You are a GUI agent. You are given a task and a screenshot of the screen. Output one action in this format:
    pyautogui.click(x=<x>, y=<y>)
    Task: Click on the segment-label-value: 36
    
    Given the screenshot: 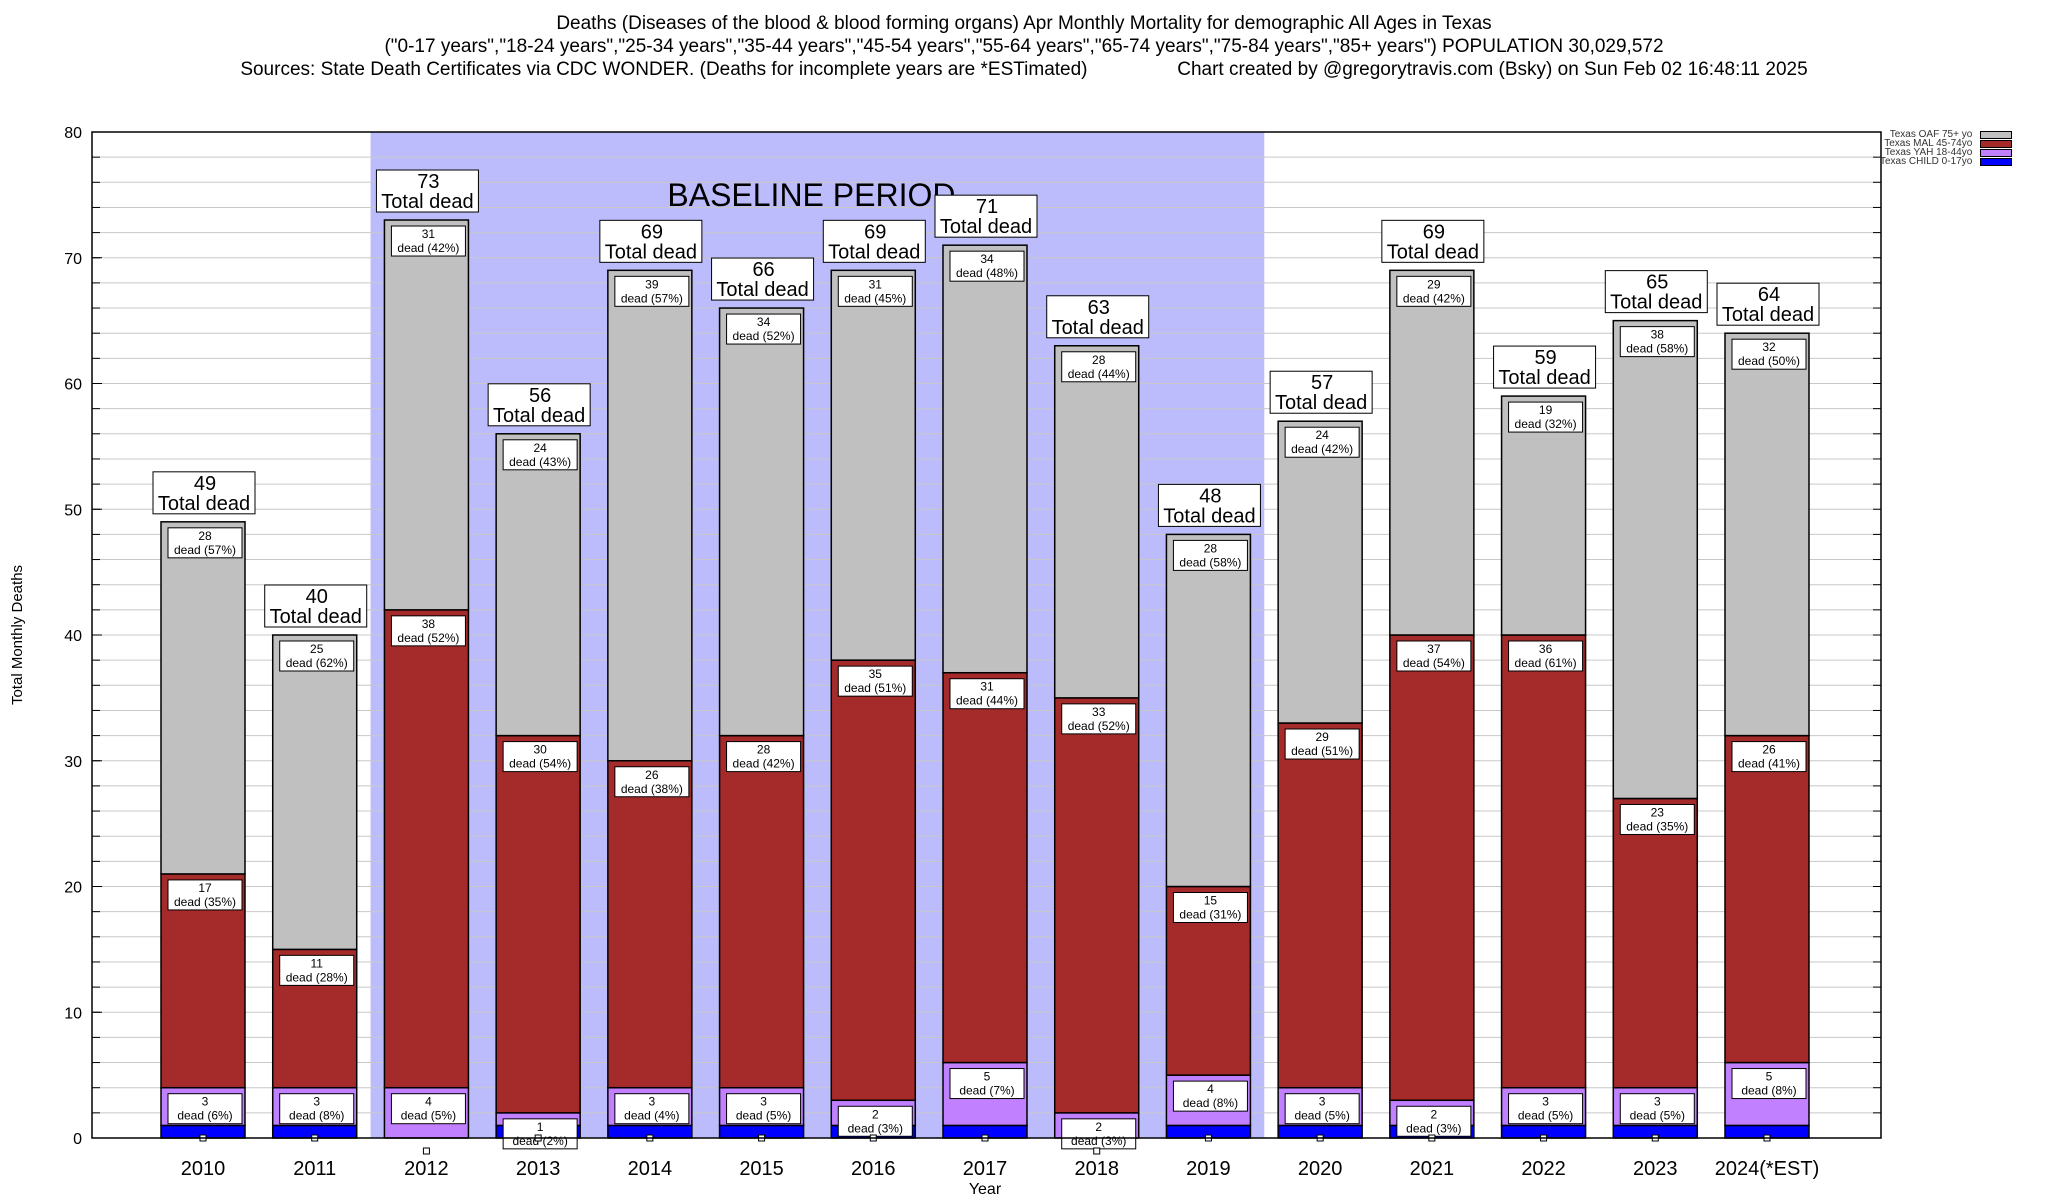 What is the action you would take?
    pyautogui.click(x=1546, y=649)
    